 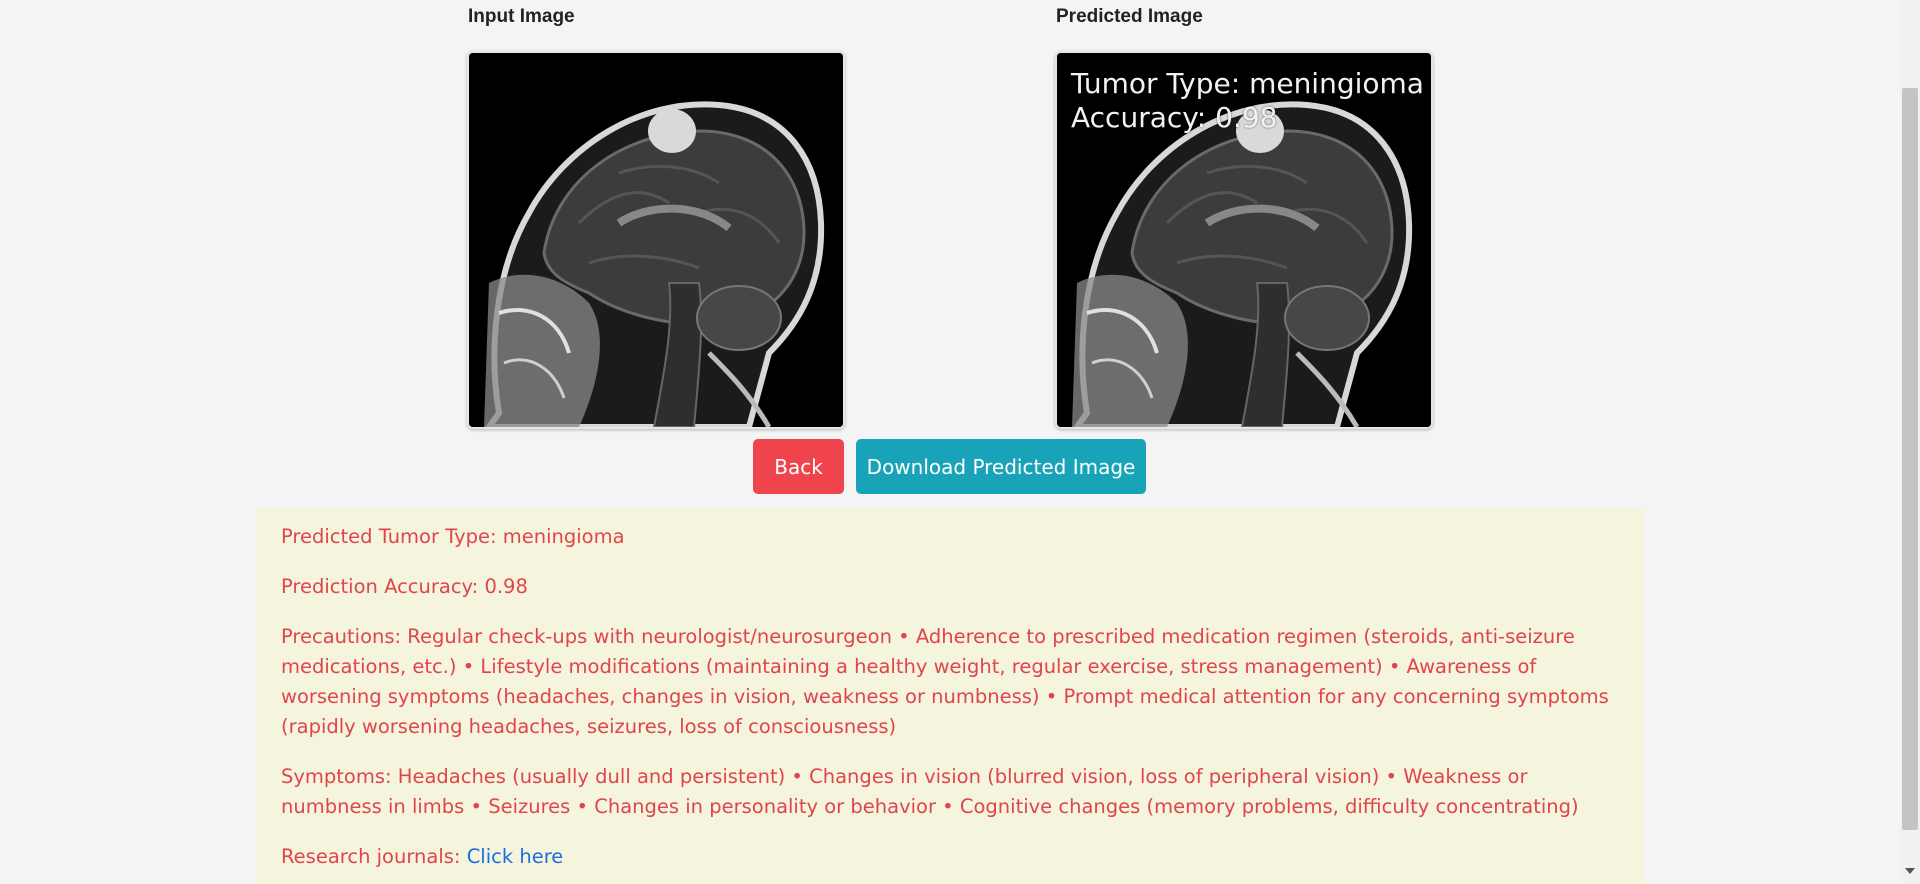 I want to click on scroll-down-arrow-icon, so click(x=1910, y=871).